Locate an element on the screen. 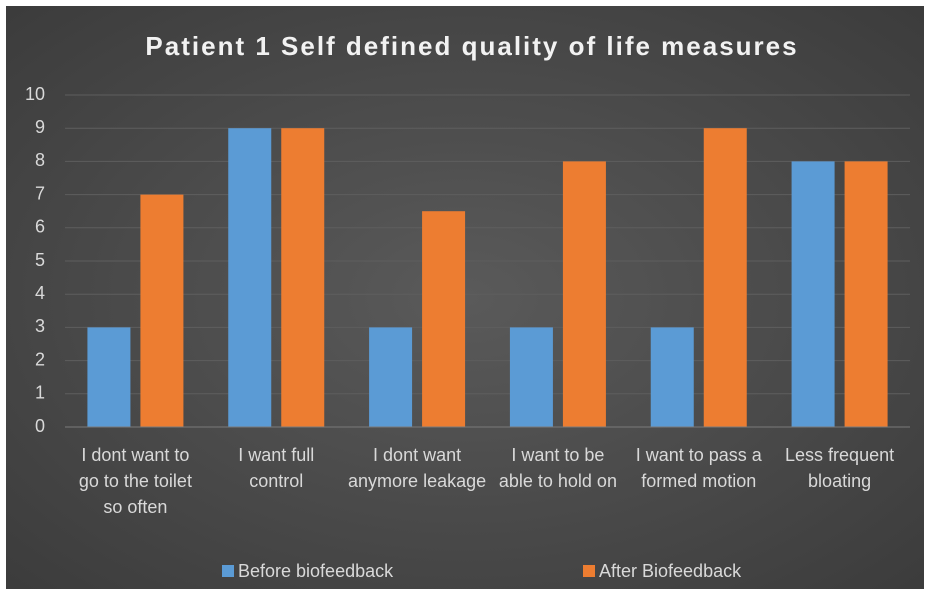 The image size is (930, 595). x-tick-label: I want full control is located at coordinates (276, 468).